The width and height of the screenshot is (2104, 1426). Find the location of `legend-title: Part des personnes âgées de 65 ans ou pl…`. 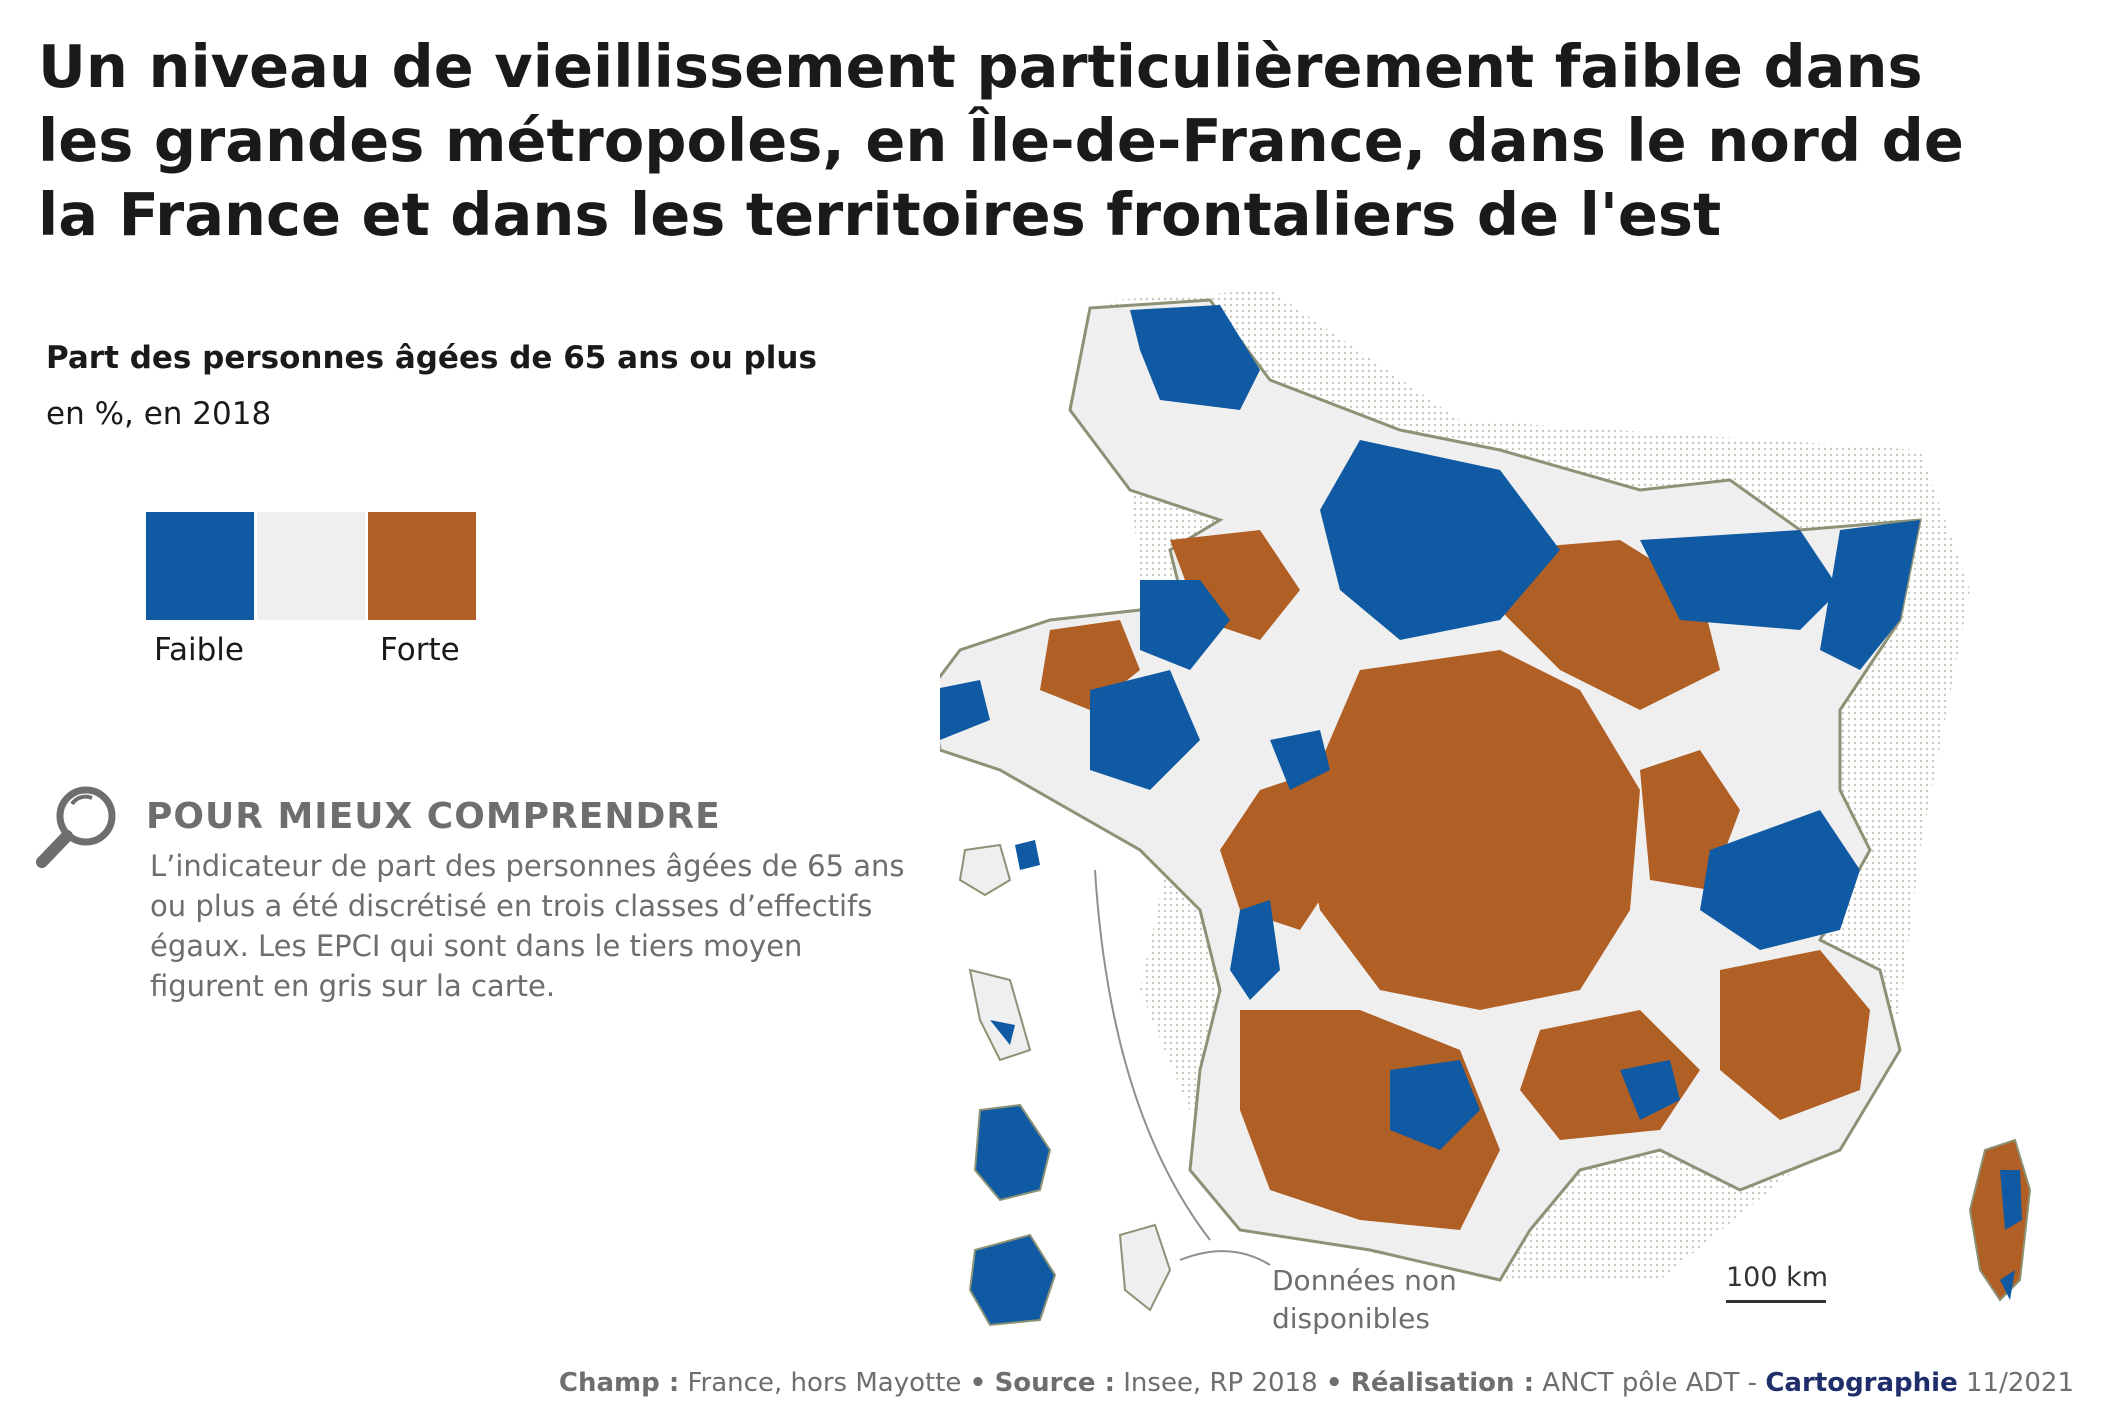

legend-title: Part des personnes âgées de 65 ans ou pl… is located at coordinates (431, 358).